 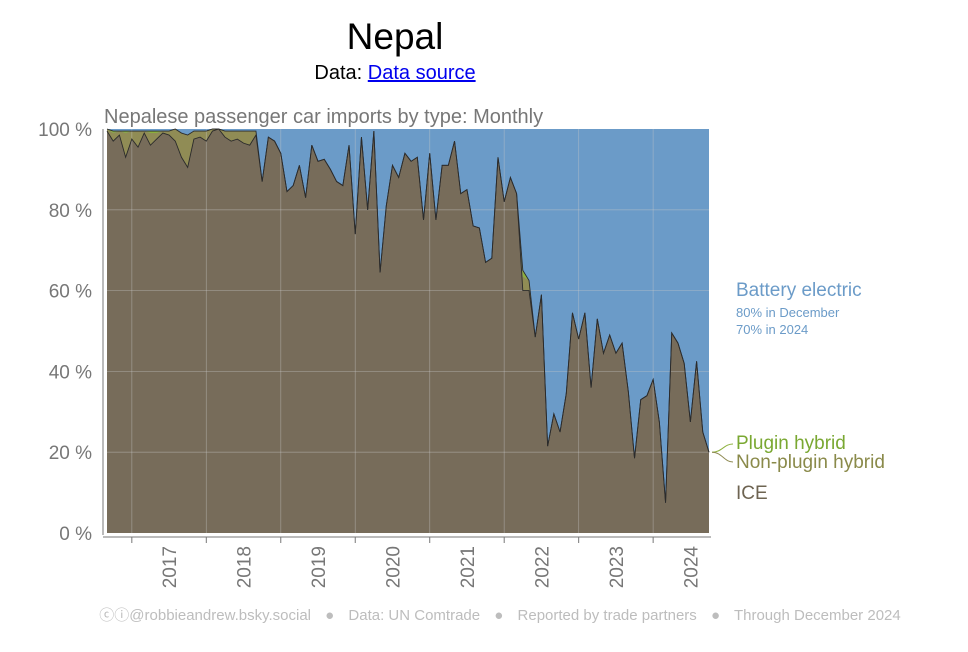 What do you see at coordinates (75, 534) in the screenshot?
I see `y-tick-label: 0 %` at bounding box center [75, 534].